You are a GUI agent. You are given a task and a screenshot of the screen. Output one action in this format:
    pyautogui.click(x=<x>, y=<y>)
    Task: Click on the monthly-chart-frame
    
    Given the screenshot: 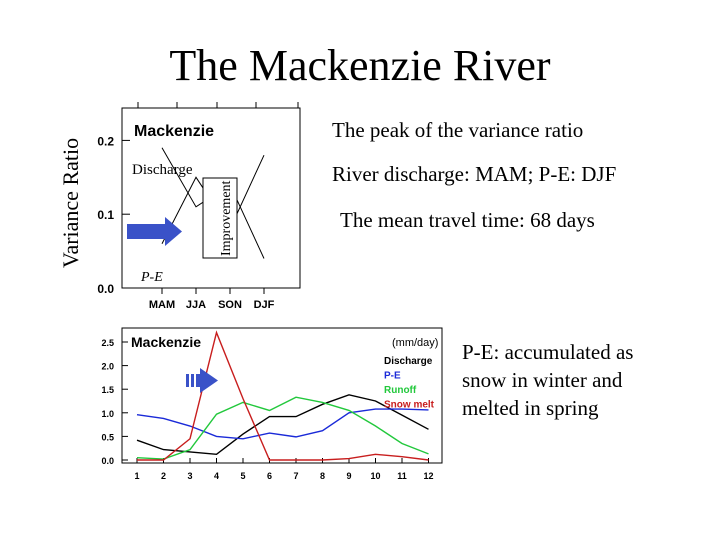 What is the action you would take?
    pyautogui.click(x=282, y=395)
    